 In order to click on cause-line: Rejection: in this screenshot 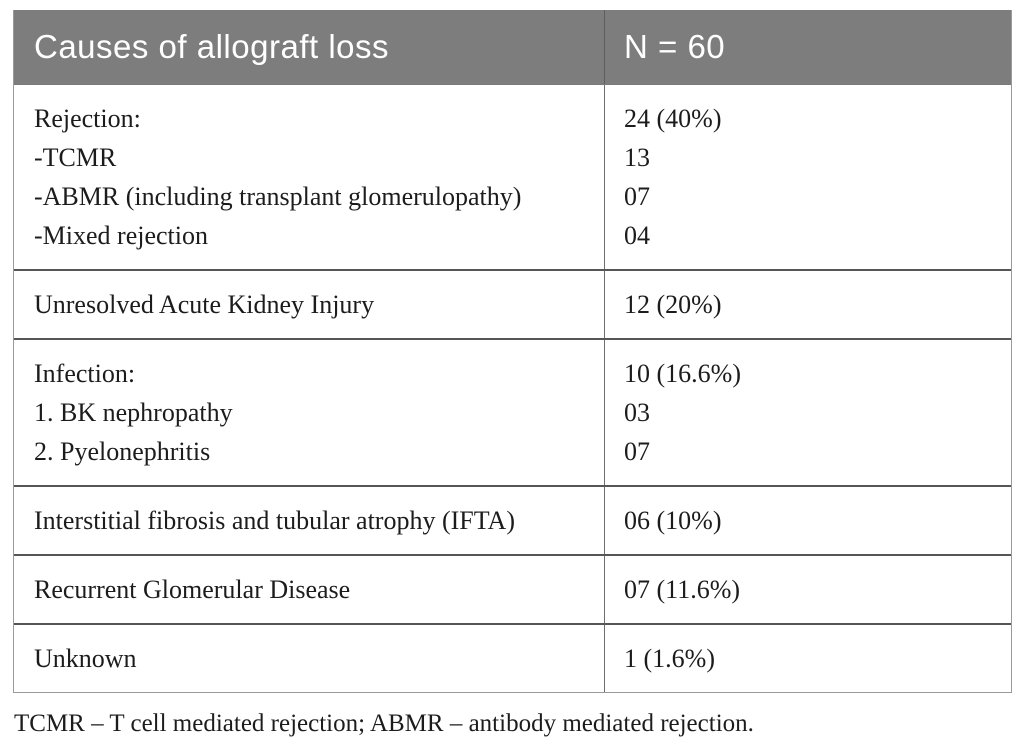, I will do `click(87, 118)`.